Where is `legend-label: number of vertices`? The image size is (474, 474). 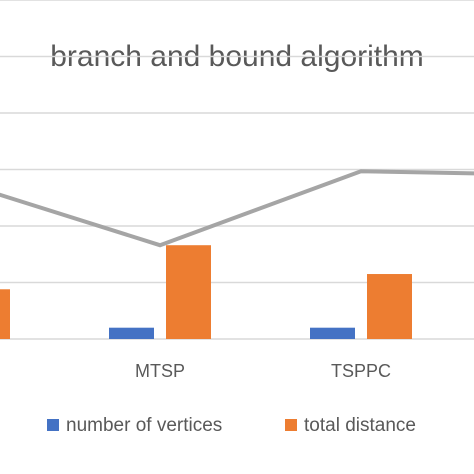 legend-label: number of vertices is located at coordinates (144, 425).